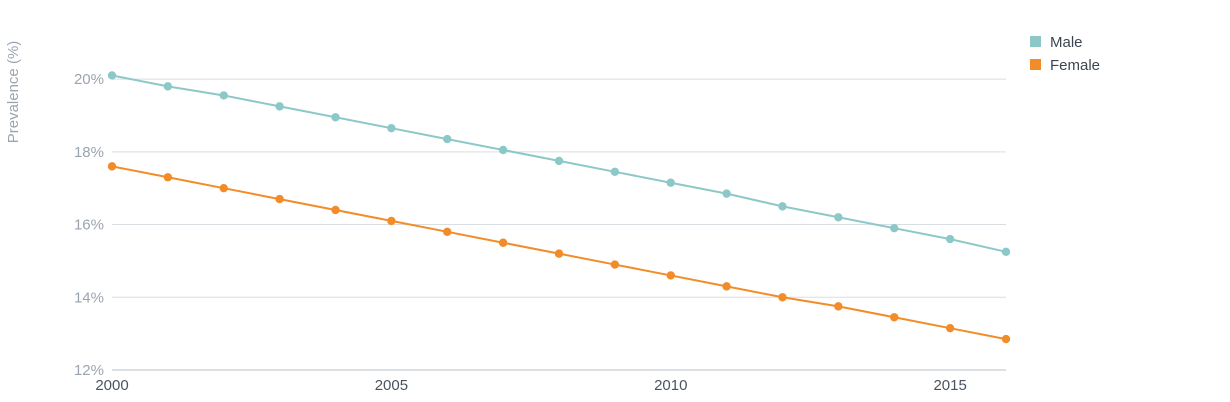 The image size is (1230, 402). What do you see at coordinates (111, 385) in the screenshot?
I see `x-tick-label: 2000` at bounding box center [111, 385].